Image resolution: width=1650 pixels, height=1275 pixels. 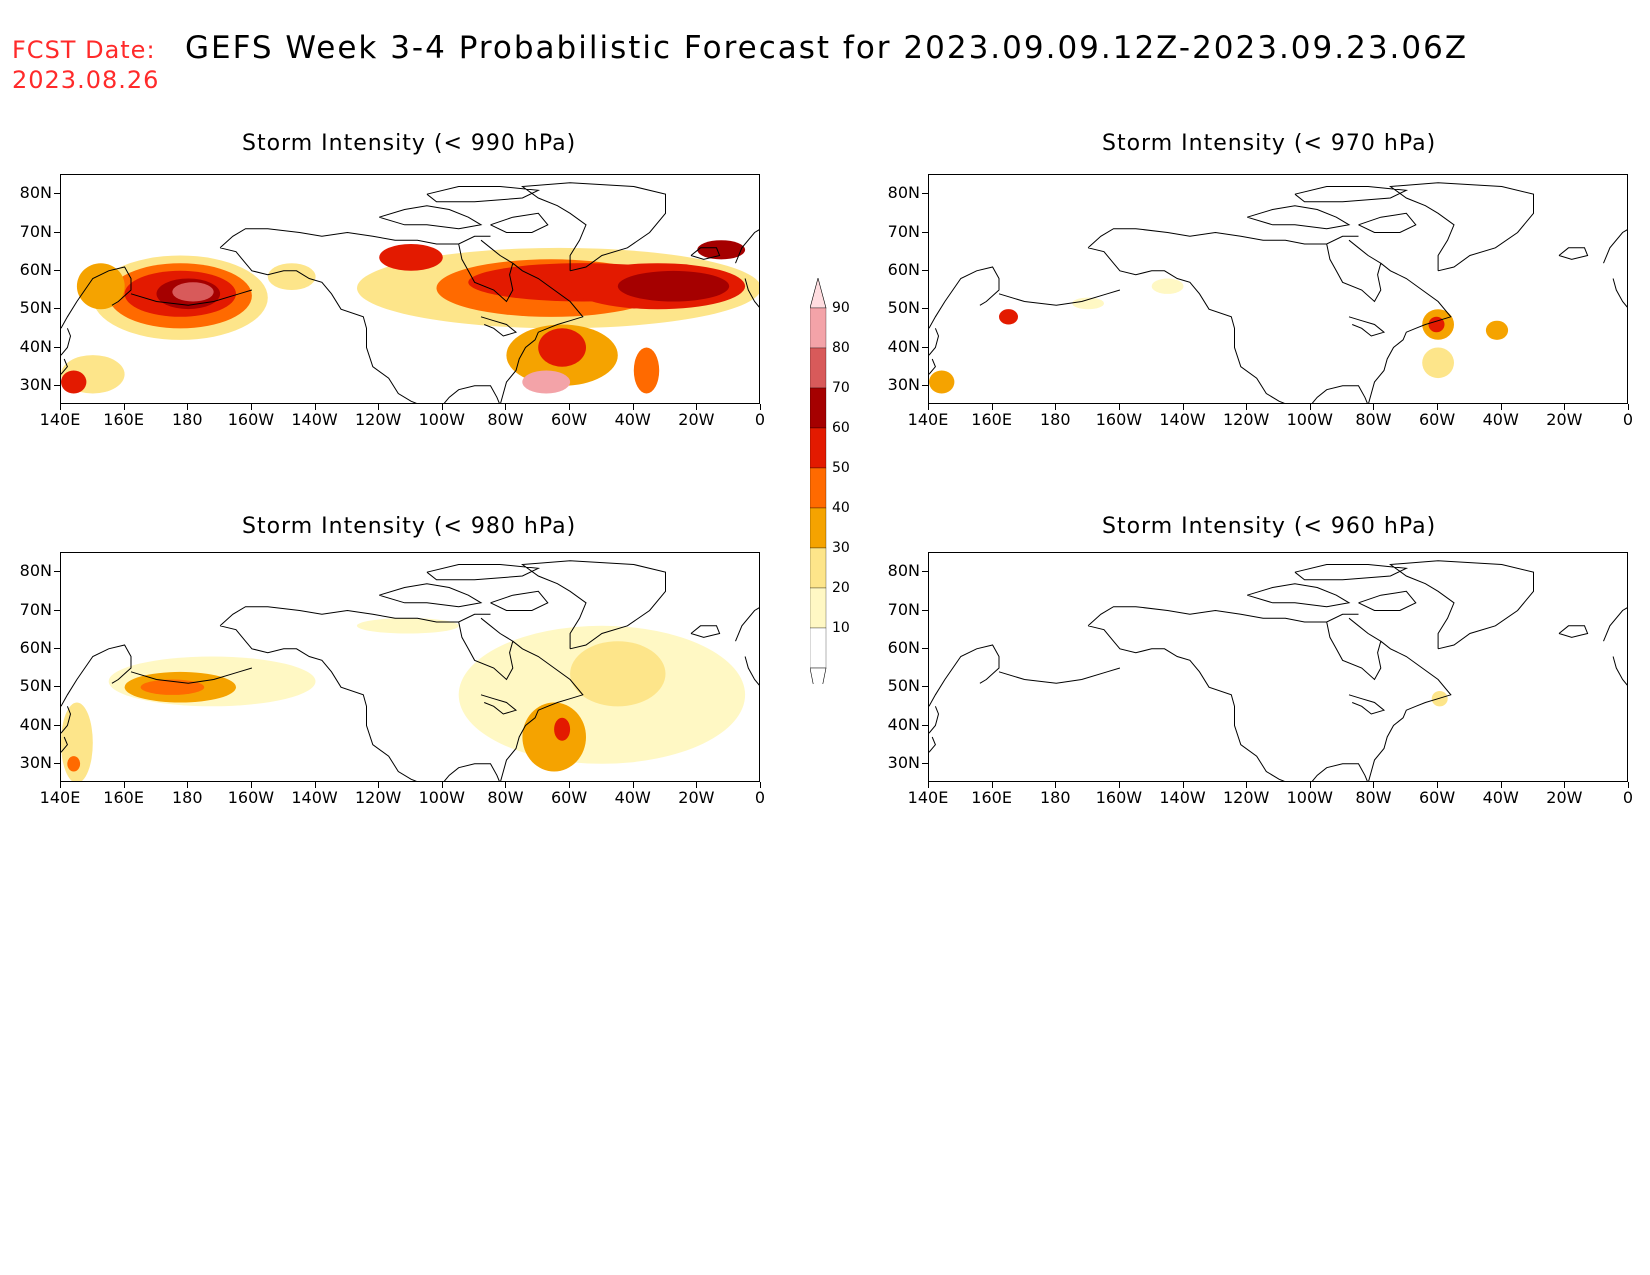 What do you see at coordinates (84, 50) in the screenshot?
I see `forecast-date-label: FCST Date:` at bounding box center [84, 50].